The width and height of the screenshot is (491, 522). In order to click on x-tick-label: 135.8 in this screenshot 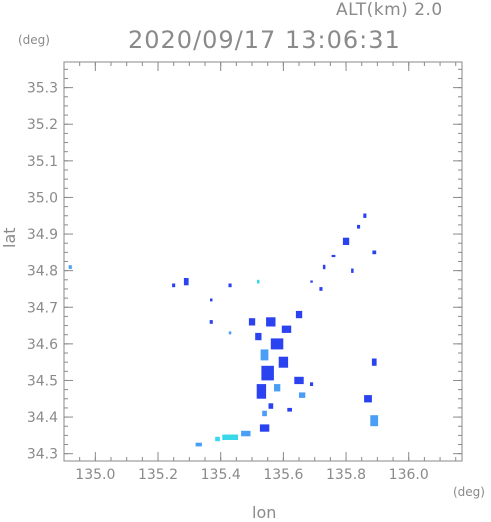, I will do `click(346, 475)`.